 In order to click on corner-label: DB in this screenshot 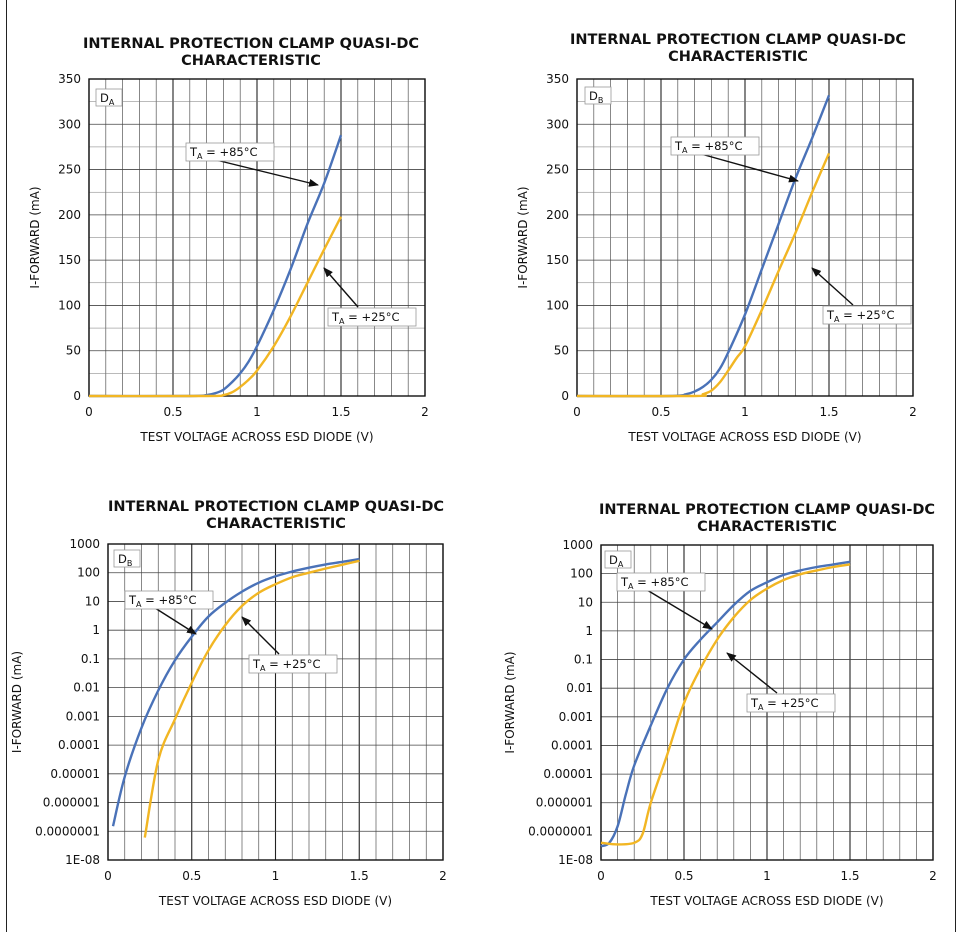, I will do `click(596, 97)`.